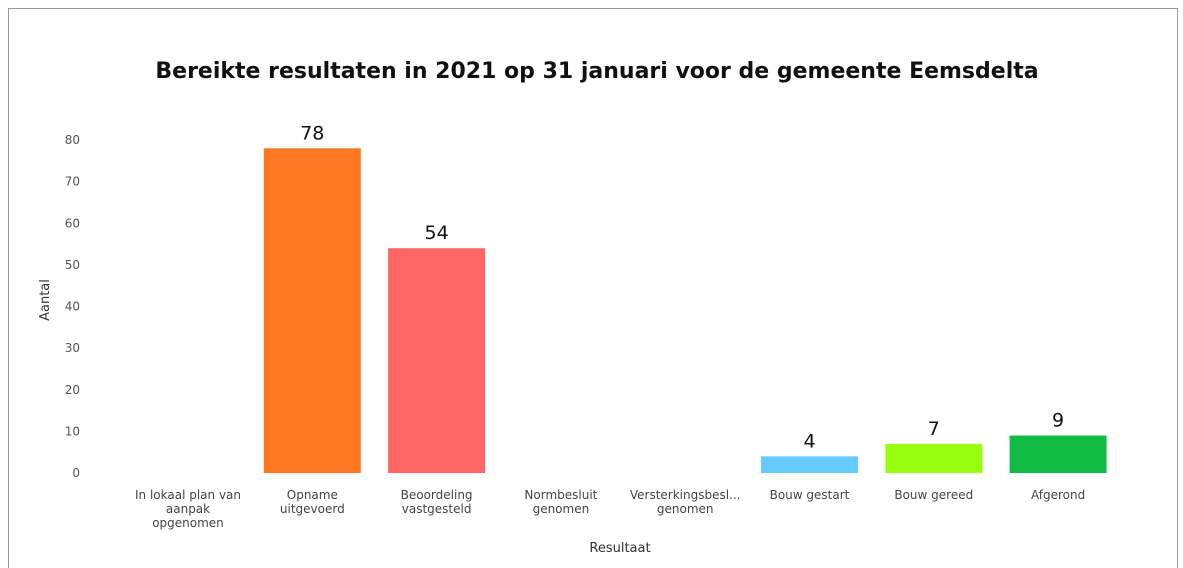 The width and height of the screenshot is (1183, 568). I want to click on data-label: 78, so click(312, 133).